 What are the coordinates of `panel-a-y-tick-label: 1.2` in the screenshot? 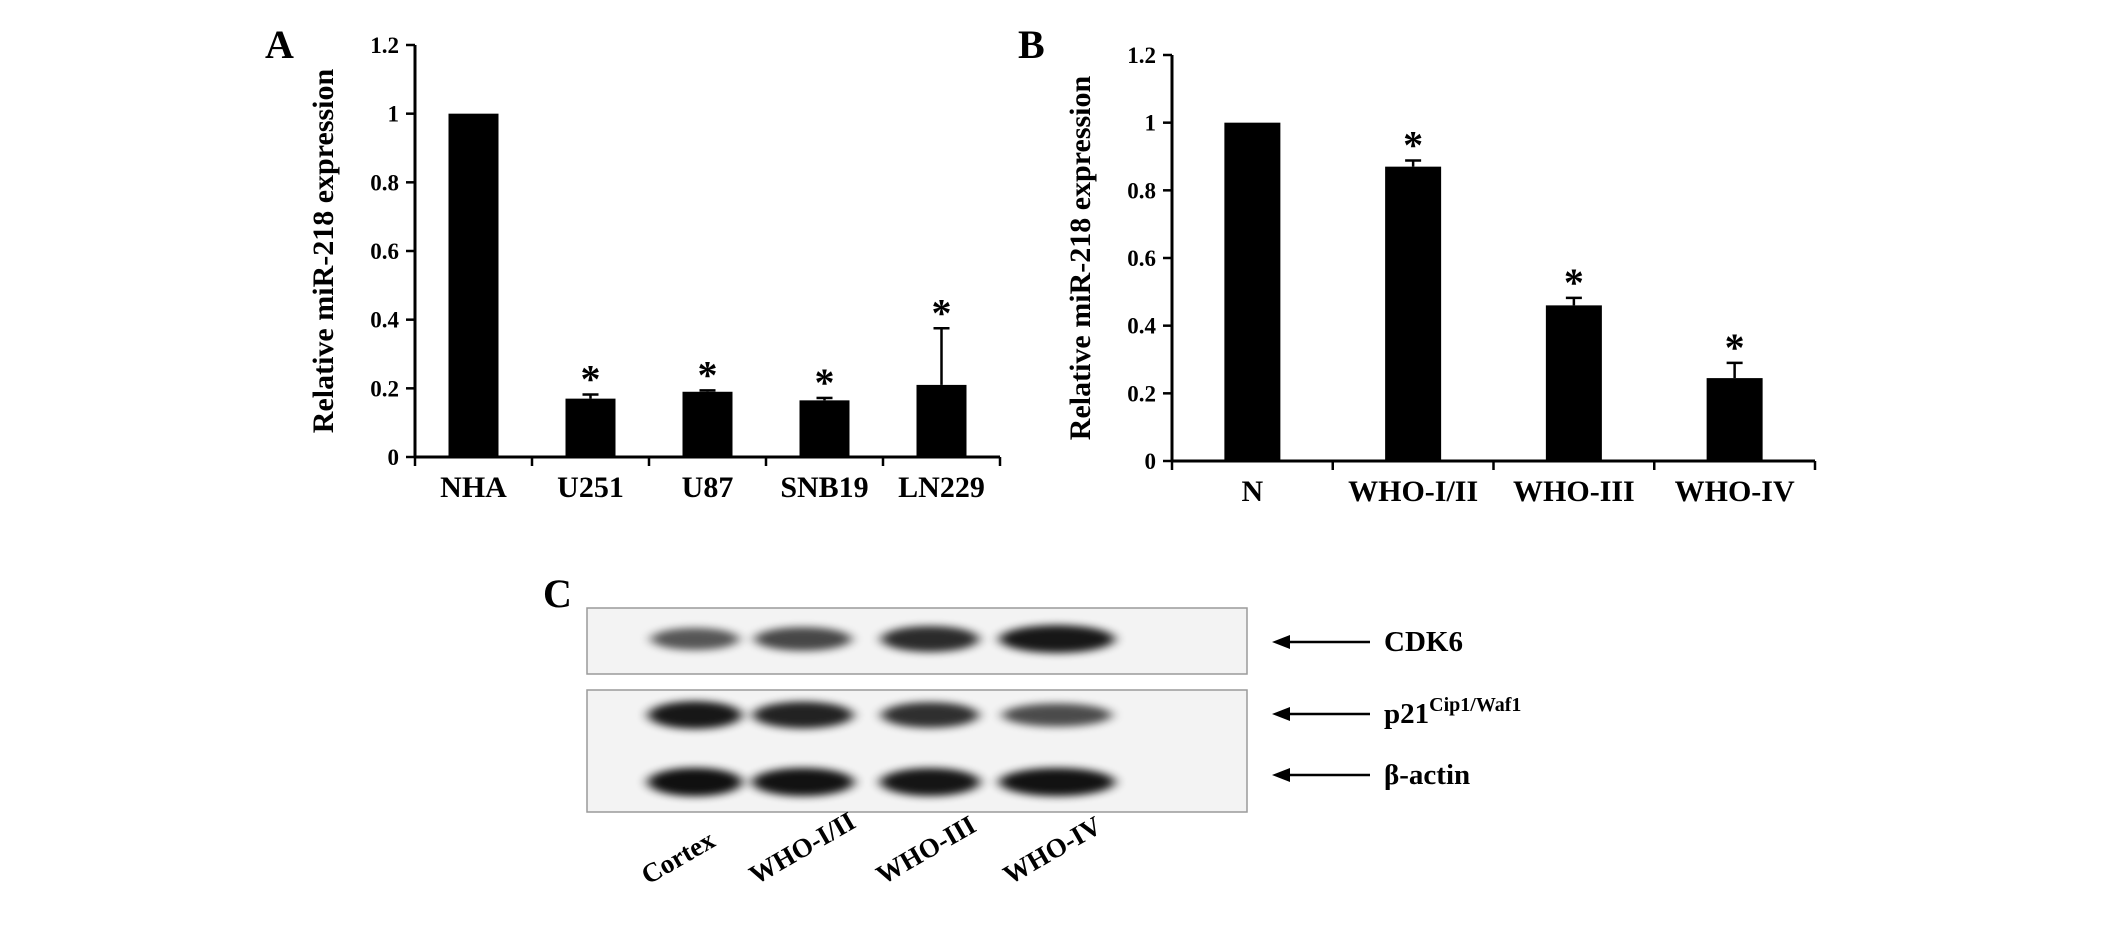 It's located at (384, 45).